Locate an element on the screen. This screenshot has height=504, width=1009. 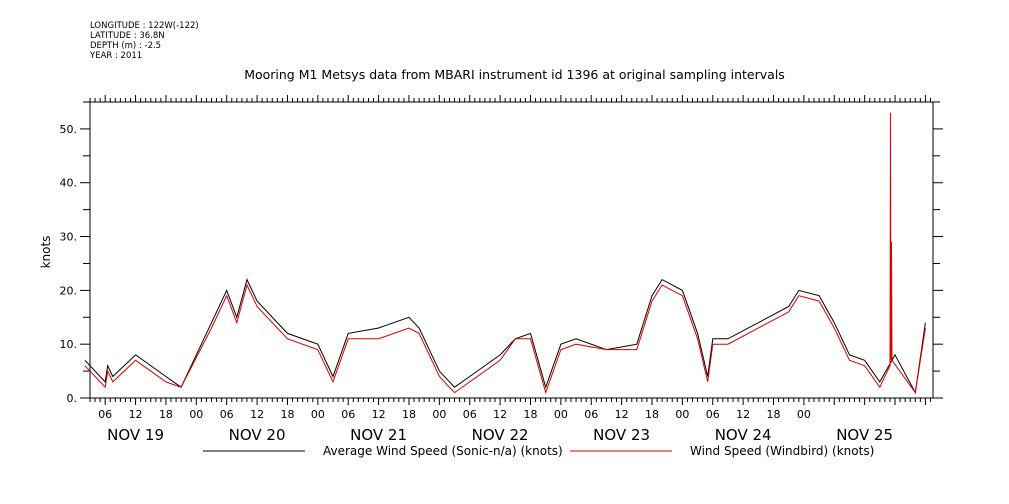
y-tick-label: 0. is located at coordinates (72, 398).